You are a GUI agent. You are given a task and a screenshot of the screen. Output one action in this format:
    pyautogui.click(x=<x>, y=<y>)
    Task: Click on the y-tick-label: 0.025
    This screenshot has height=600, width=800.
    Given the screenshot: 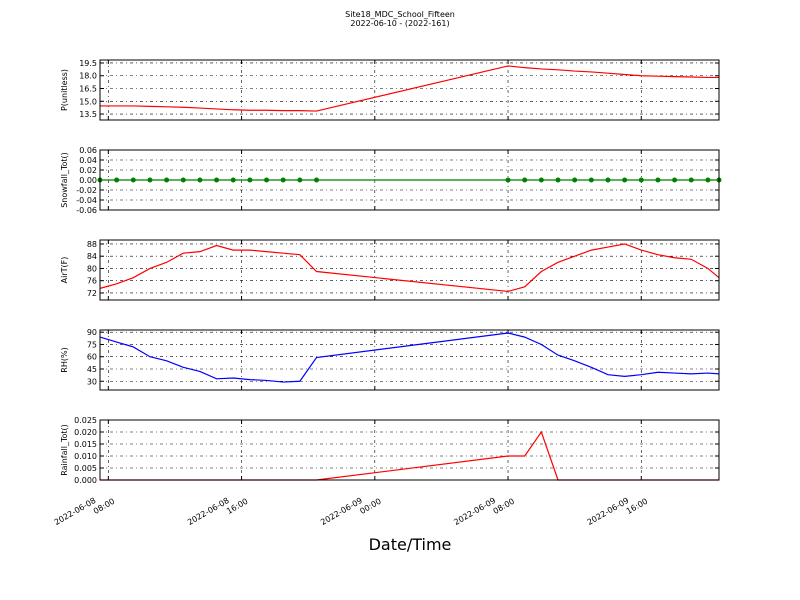 What is the action you would take?
    pyautogui.click(x=85, y=420)
    